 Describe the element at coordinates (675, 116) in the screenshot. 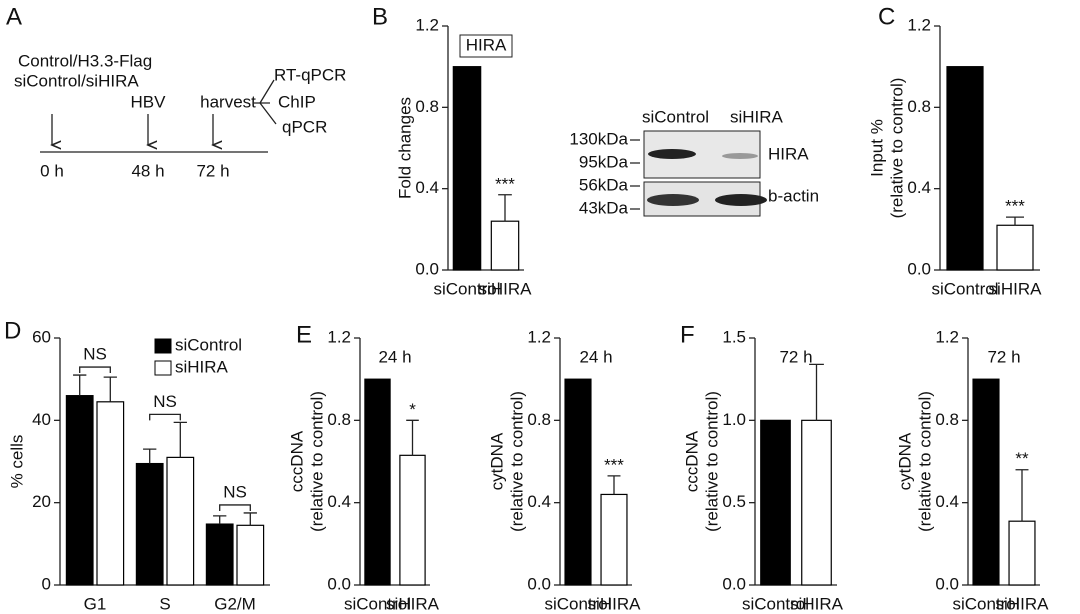

I see `lane-label: siControl` at that location.